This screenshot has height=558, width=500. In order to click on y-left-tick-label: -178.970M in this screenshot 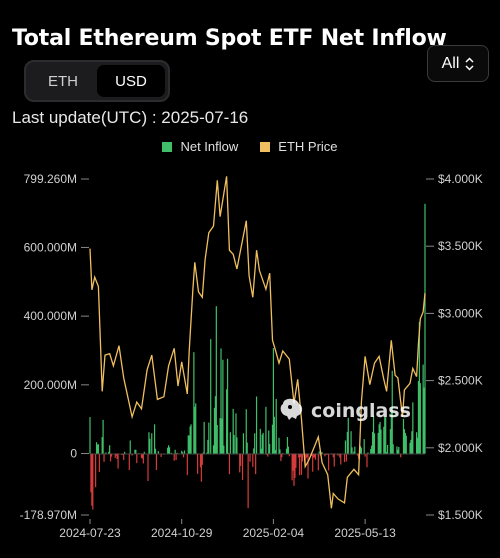, I will do `click(48, 515)`.